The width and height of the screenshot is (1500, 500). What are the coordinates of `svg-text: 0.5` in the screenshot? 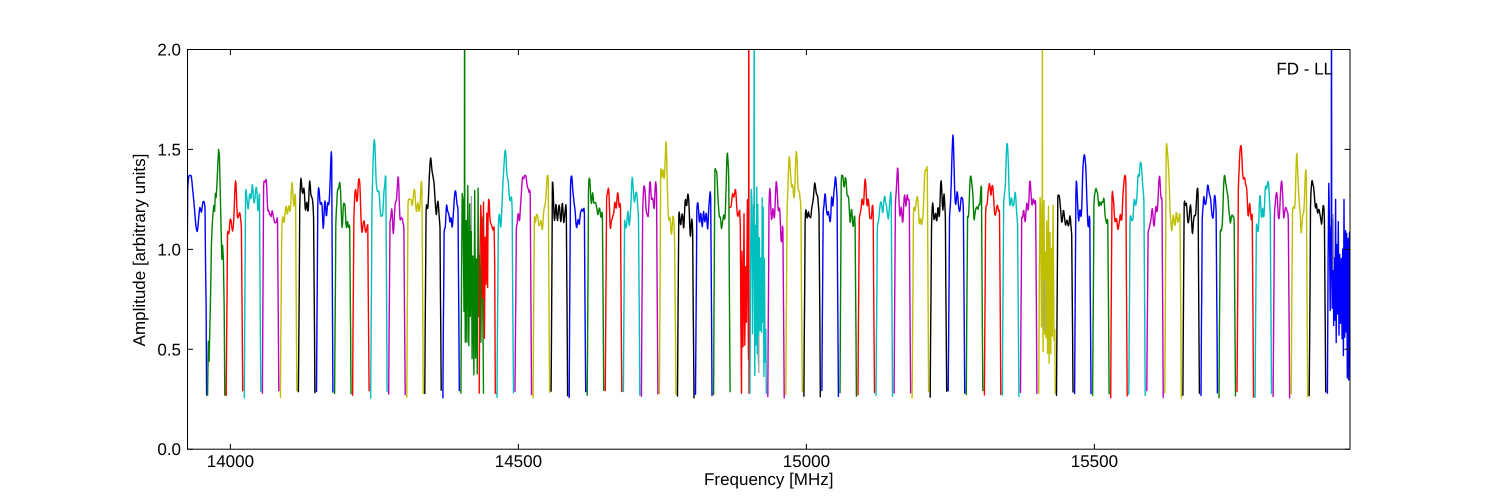 It's located at (169, 349).